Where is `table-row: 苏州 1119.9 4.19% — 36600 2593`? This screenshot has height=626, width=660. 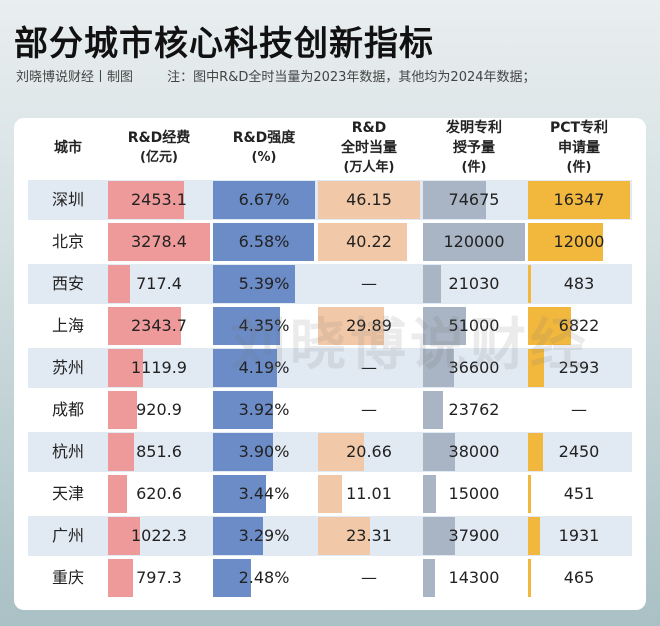
table-row: 苏州 1119.9 4.19% — 36600 2593 is located at coordinates (330, 368).